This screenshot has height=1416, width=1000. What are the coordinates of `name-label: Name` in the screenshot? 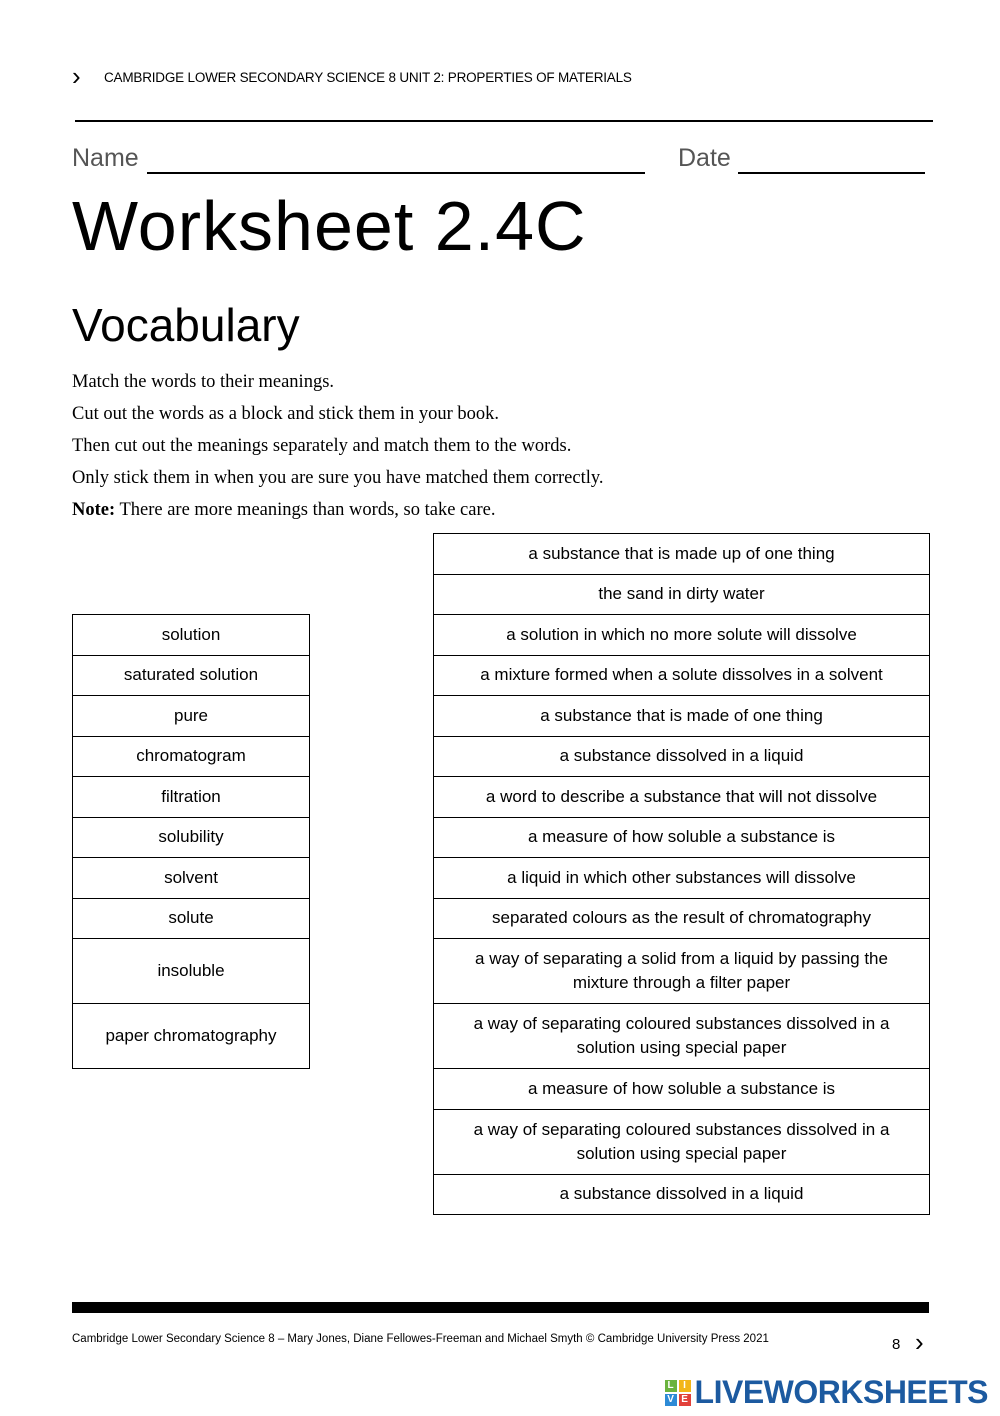 It's located at (105, 158).